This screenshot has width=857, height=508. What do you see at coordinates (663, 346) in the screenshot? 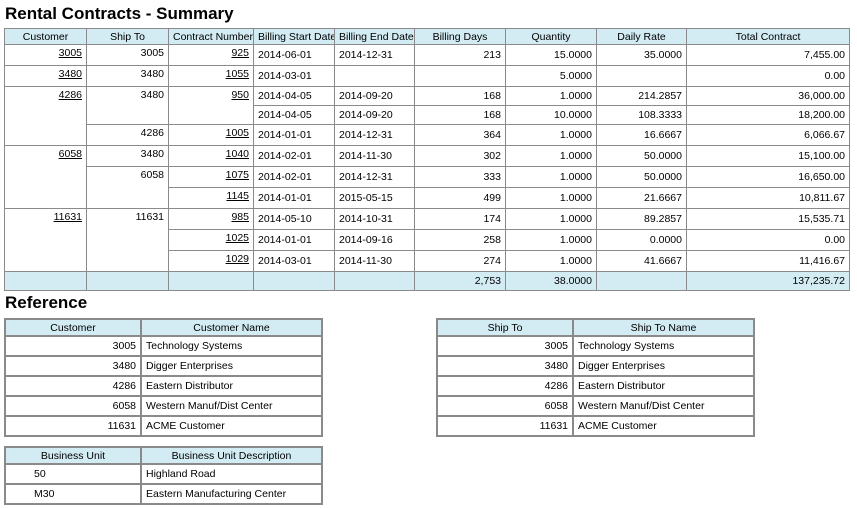
I see `description: Technology Systems` at bounding box center [663, 346].